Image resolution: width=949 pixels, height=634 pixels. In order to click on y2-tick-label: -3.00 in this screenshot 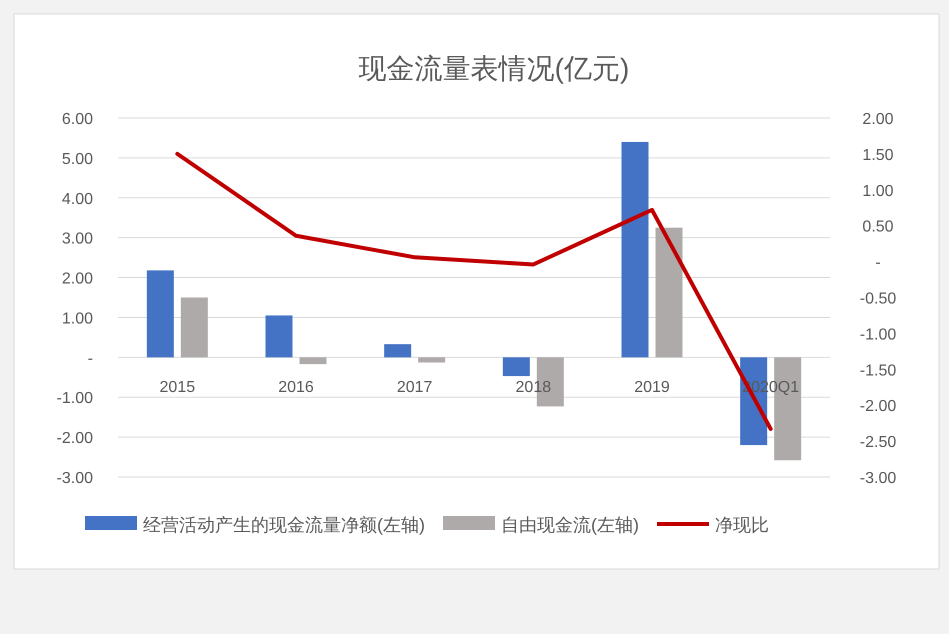, I will do `click(878, 478)`.